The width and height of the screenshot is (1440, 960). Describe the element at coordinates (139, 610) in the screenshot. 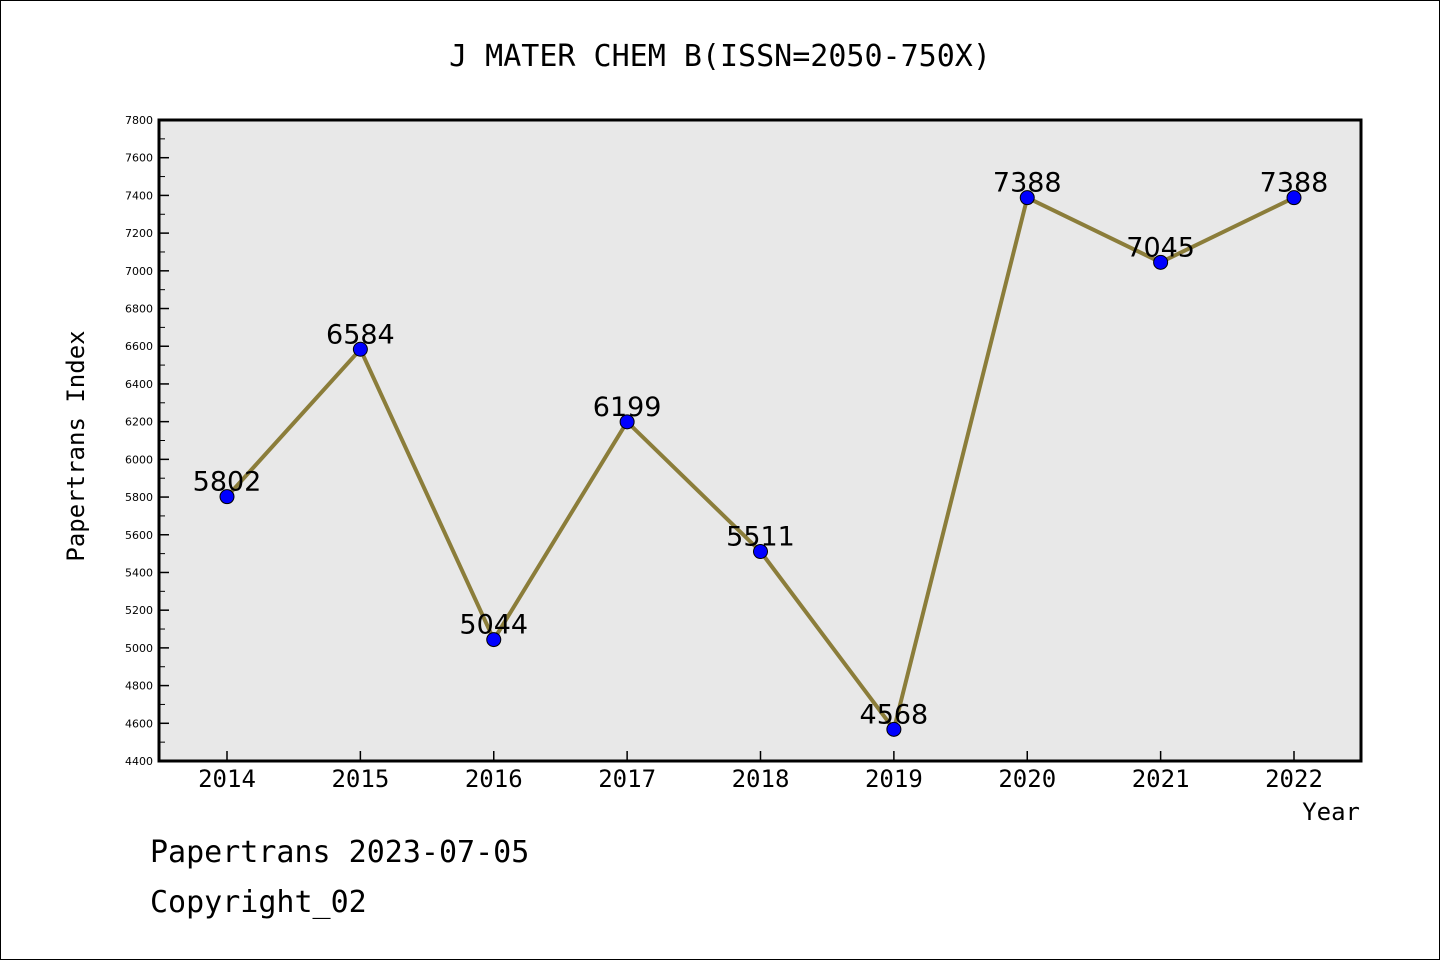

I see `y-tick-label: 5200` at that location.